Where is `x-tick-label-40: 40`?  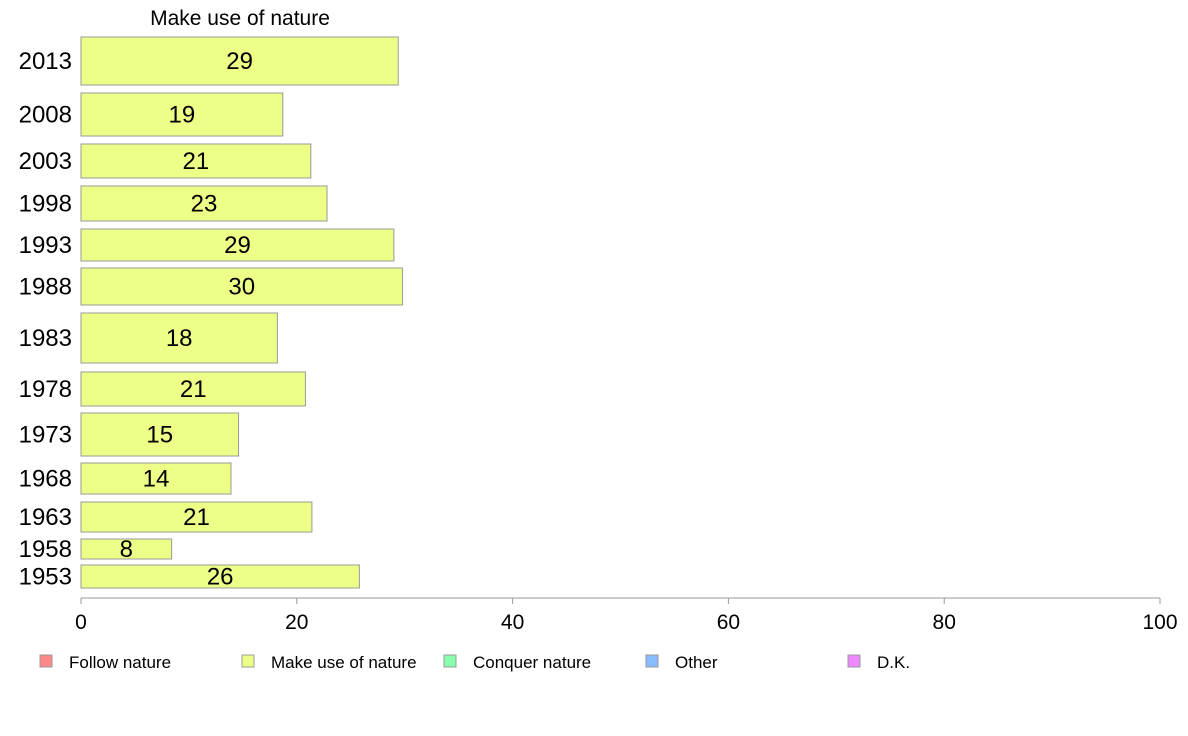
x-tick-label-40: 40 is located at coordinates (512, 622).